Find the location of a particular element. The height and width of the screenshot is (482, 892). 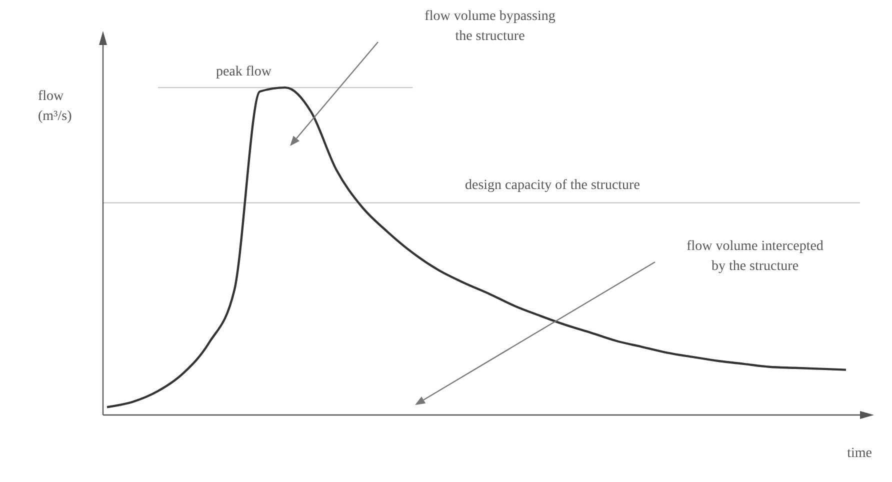

text: flow volume bypassing the structure is located at coordinates (490, 26).